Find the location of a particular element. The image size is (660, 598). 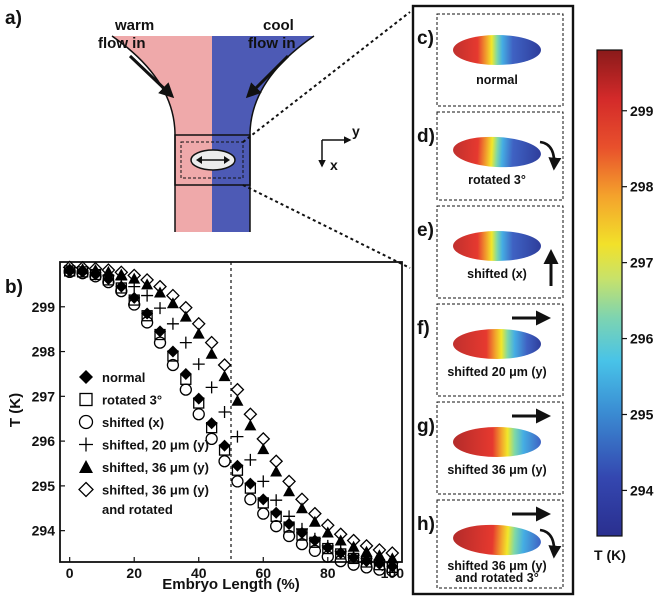

panel-caption: shifted 36 μm (y) is located at coordinates (496, 470).